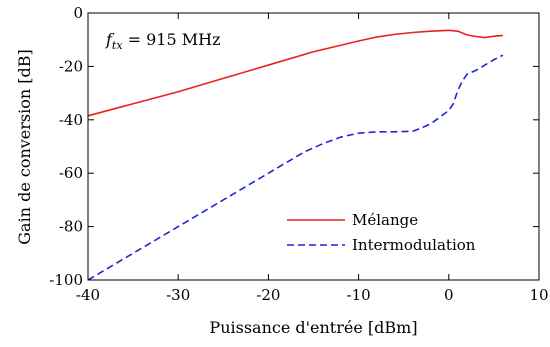 The height and width of the screenshot is (347, 550). Describe the element at coordinates (538, 295) in the screenshot. I see `x-tick-label: 10` at that location.